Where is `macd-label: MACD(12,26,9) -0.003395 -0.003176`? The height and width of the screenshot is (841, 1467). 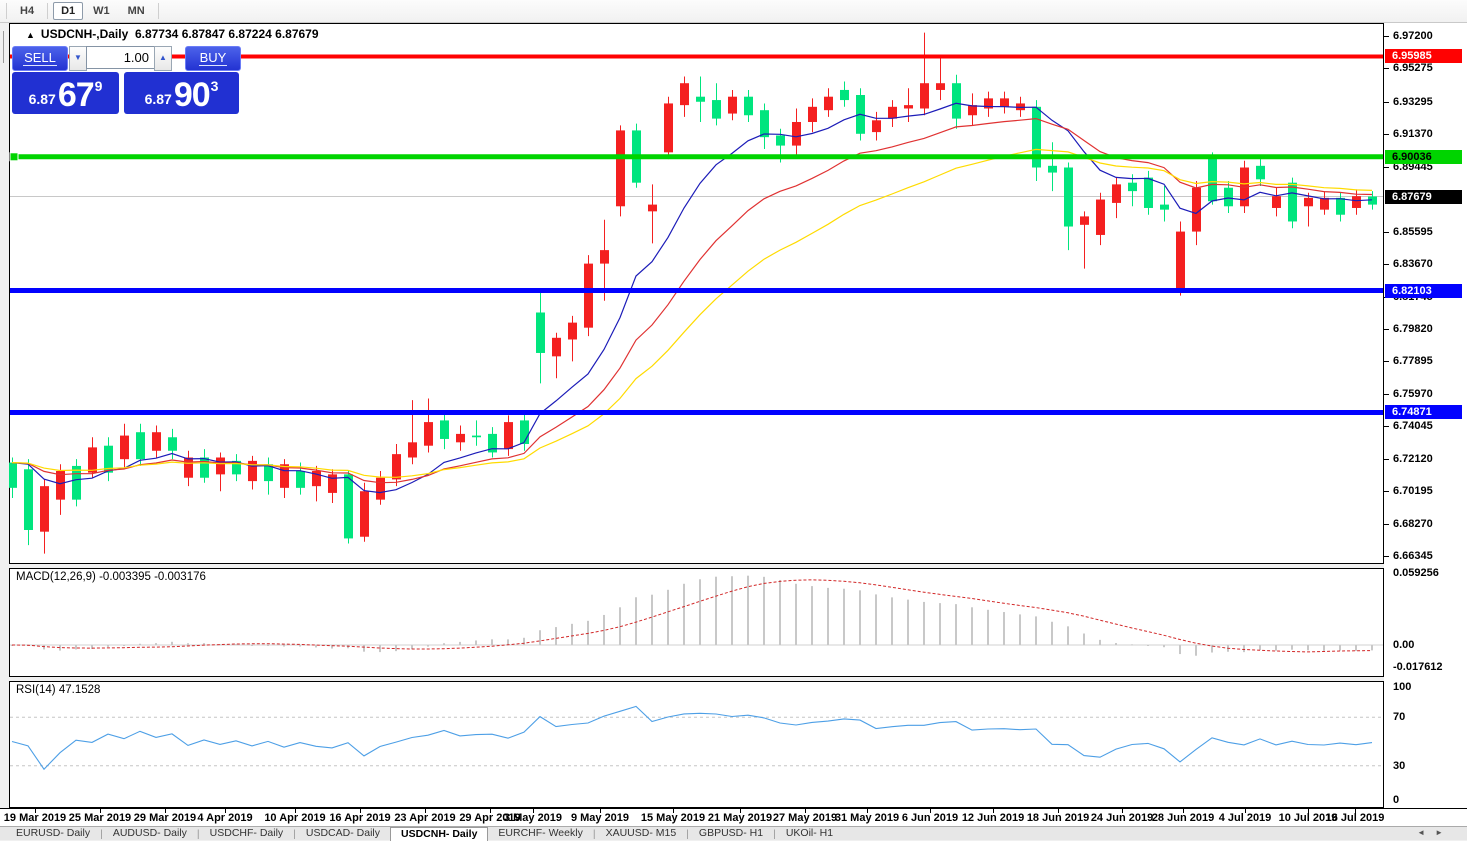
macd-label: MACD(12,26,9) -0.003395 -0.003176 is located at coordinates (111, 577).